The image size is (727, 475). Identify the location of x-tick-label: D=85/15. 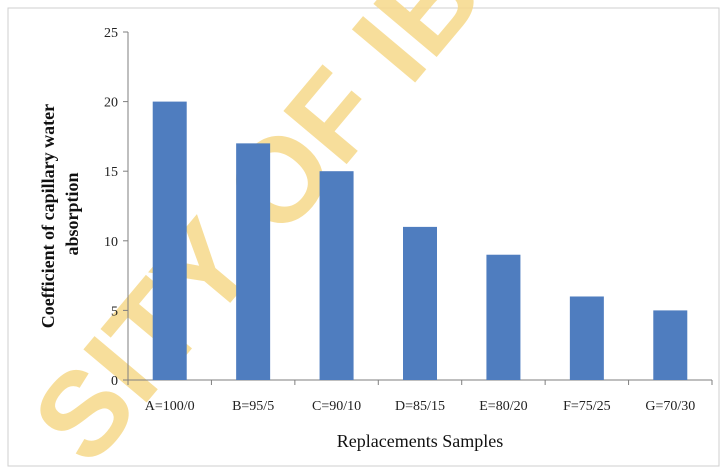
(420, 406).